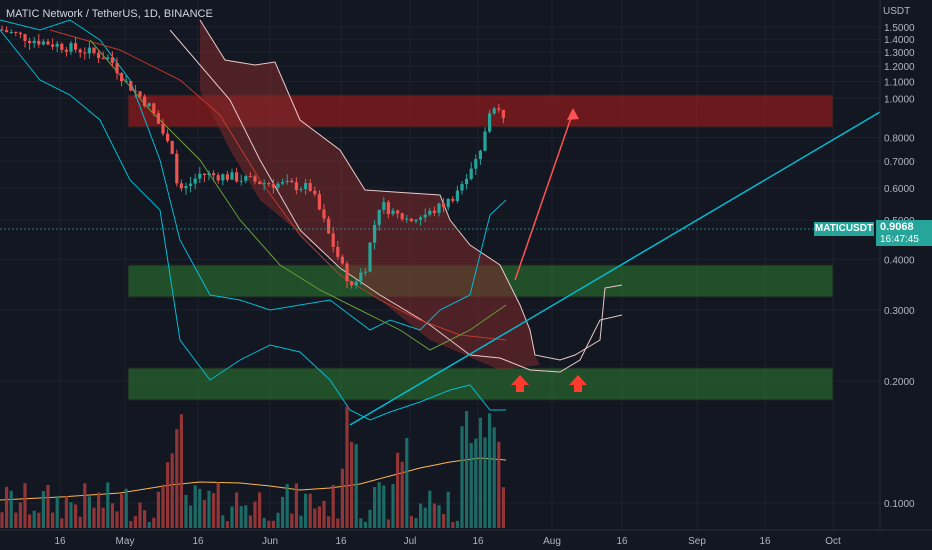 This screenshot has height=550, width=932. Describe the element at coordinates (544, 196) in the screenshot. I see `arrow-projection-line` at that location.